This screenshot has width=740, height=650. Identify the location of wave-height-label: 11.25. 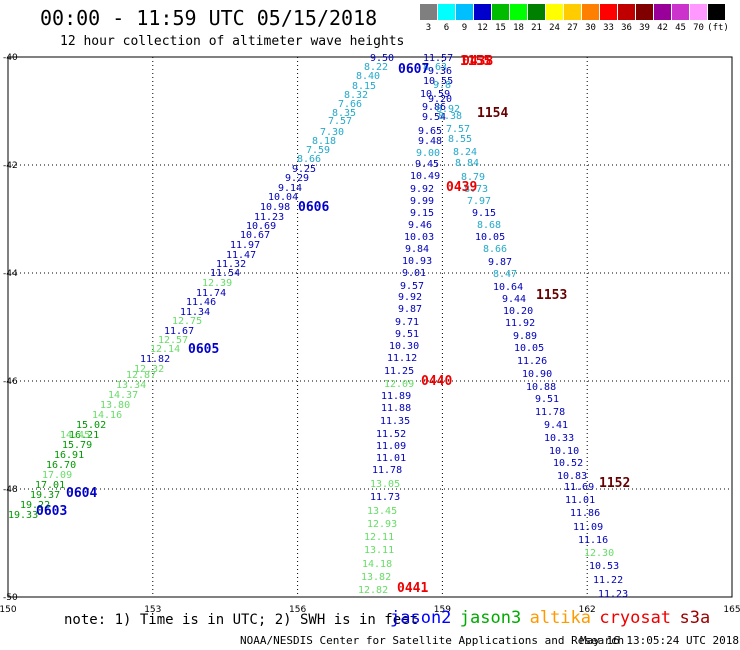
(399, 371).